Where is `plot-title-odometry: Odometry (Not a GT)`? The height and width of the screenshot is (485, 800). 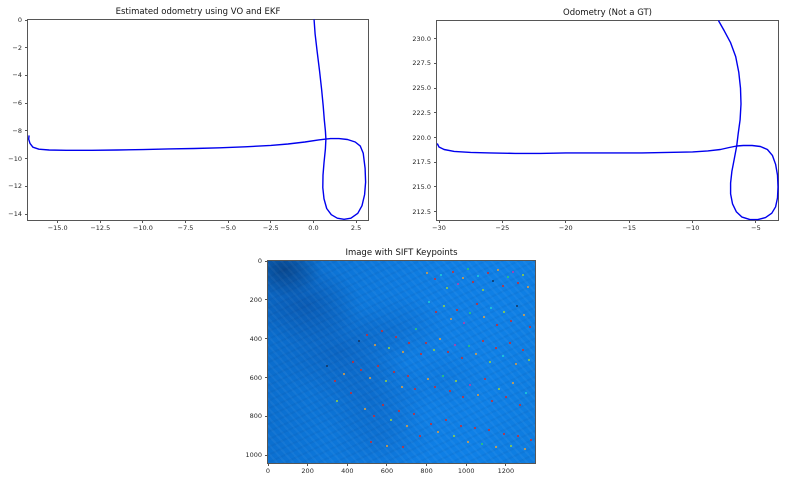
plot-title-odometry: Odometry (Not a GT) is located at coordinates (607, 13).